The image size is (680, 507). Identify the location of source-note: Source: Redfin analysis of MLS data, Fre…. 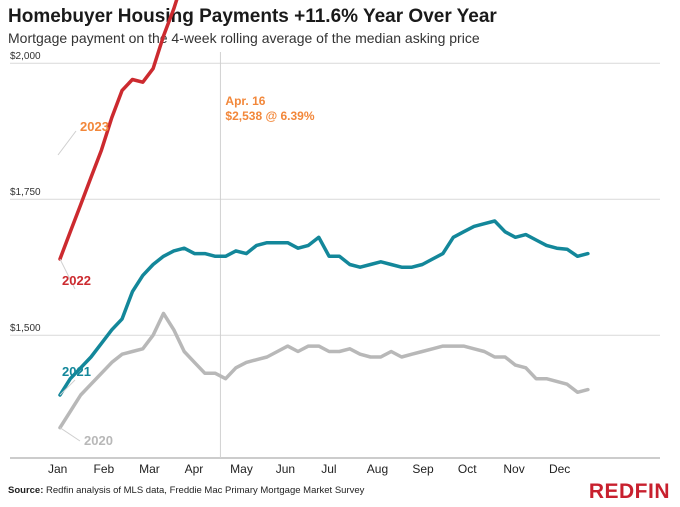
(186, 490).